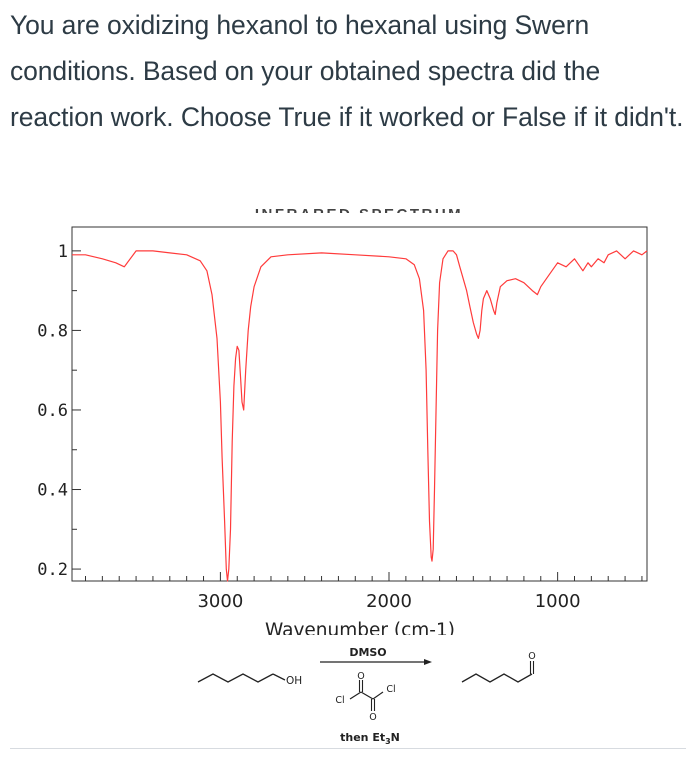 The height and width of the screenshot is (769, 693). Describe the element at coordinates (52, 491) in the screenshot. I see `y-tick-label: 0.4` at that location.